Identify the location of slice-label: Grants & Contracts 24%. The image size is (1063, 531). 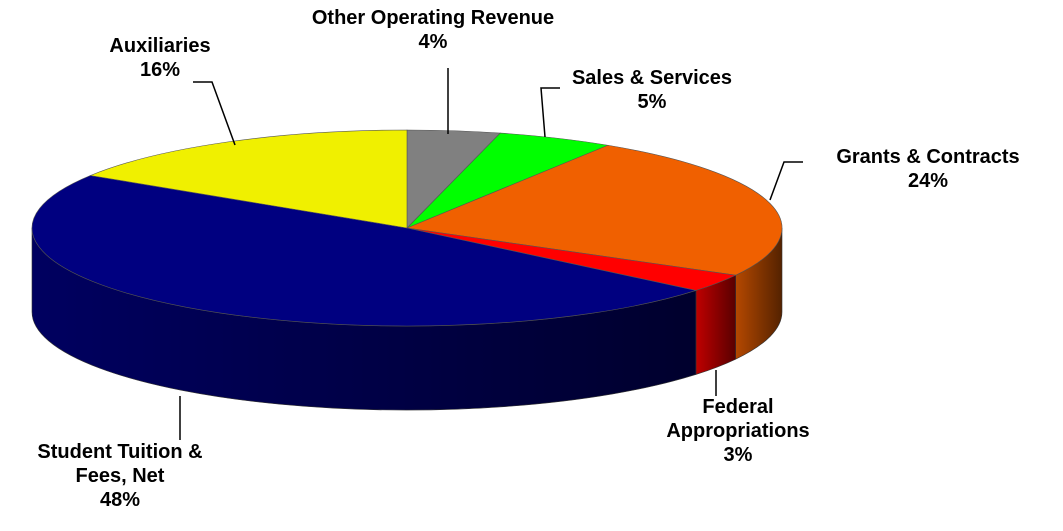
(928, 169).